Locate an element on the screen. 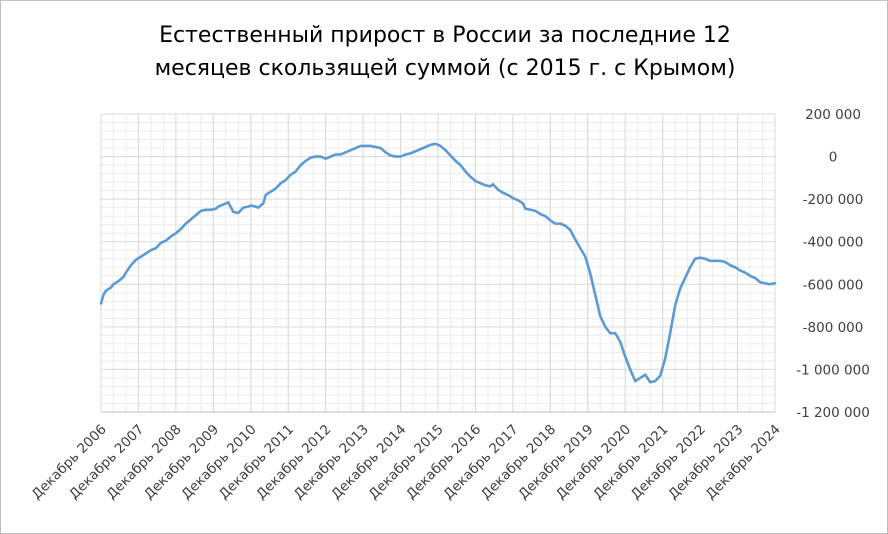  y-tick-label: 200 000 is located at coordinates (833, 115).